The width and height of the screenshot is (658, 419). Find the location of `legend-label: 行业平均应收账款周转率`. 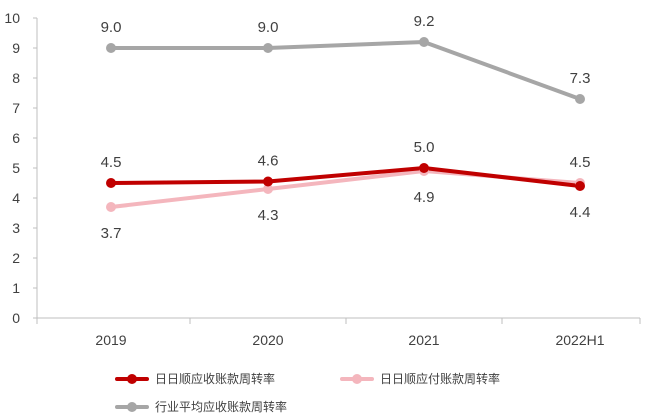

legend-label: 行业平均应收账款周转率 is located at coordinates (221, 406).